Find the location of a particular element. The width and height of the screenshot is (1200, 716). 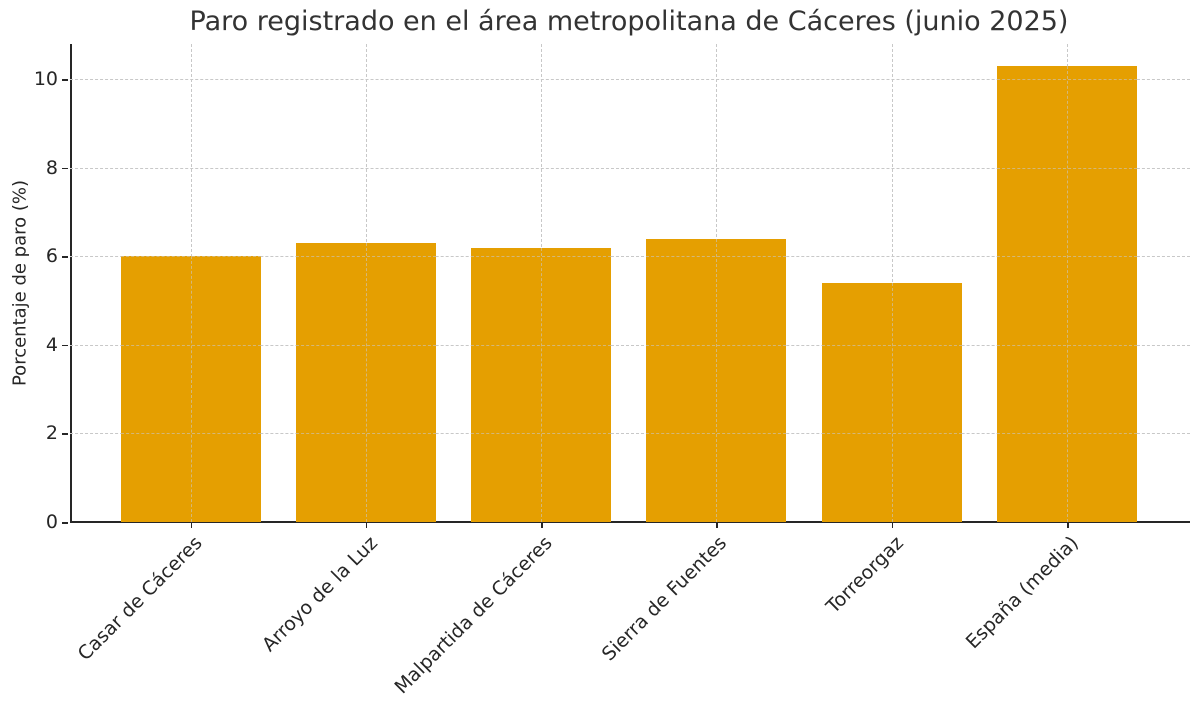

x-tick-label: Casar de Cáceres is located at coordinates (140, 599).